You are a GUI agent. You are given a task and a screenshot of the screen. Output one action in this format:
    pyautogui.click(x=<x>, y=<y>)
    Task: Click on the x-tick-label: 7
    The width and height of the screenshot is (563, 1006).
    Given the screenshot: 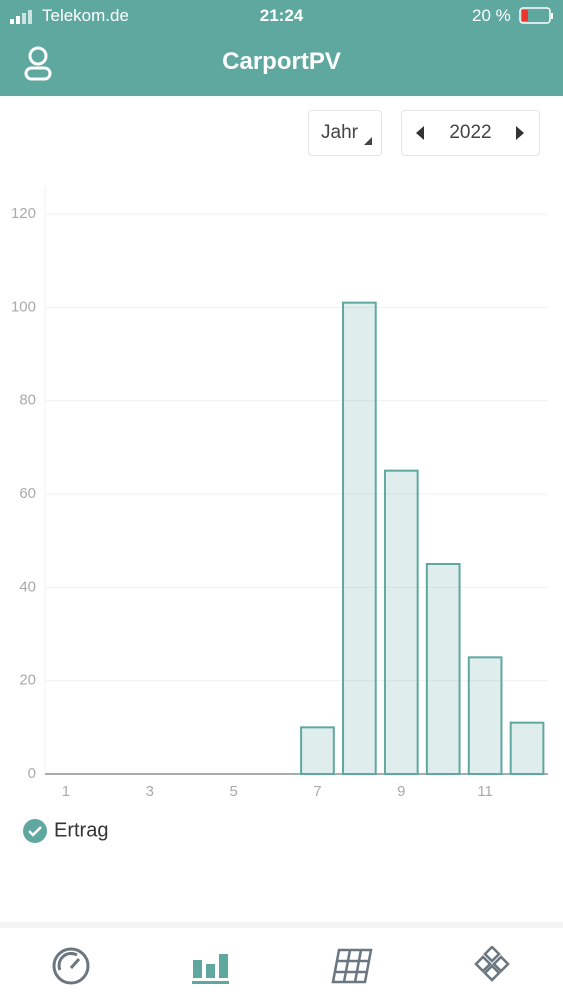 What is the action you would take?
    pyautogui.click(x=317, y=791)
    